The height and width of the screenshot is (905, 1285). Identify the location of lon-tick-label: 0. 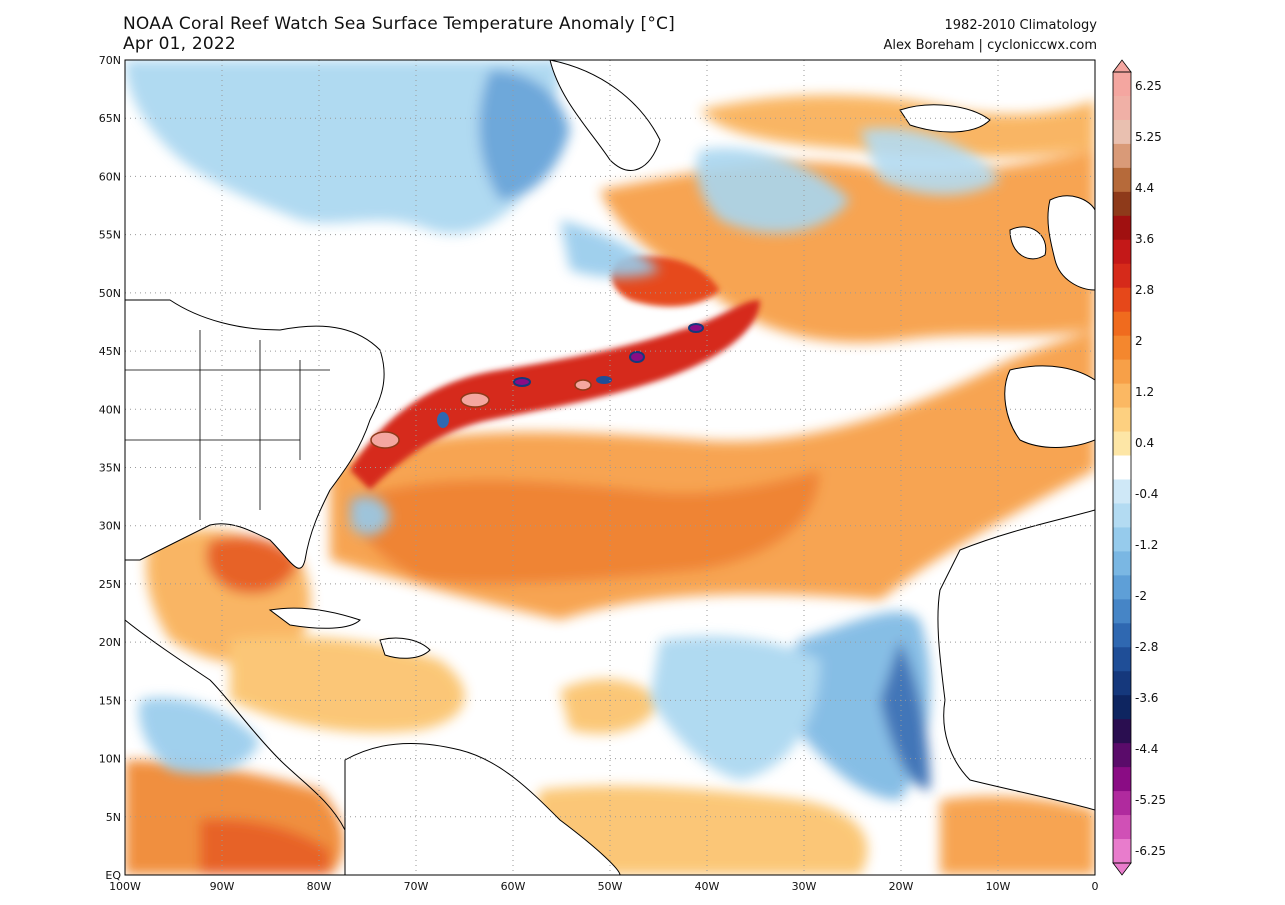
(1095, 886).